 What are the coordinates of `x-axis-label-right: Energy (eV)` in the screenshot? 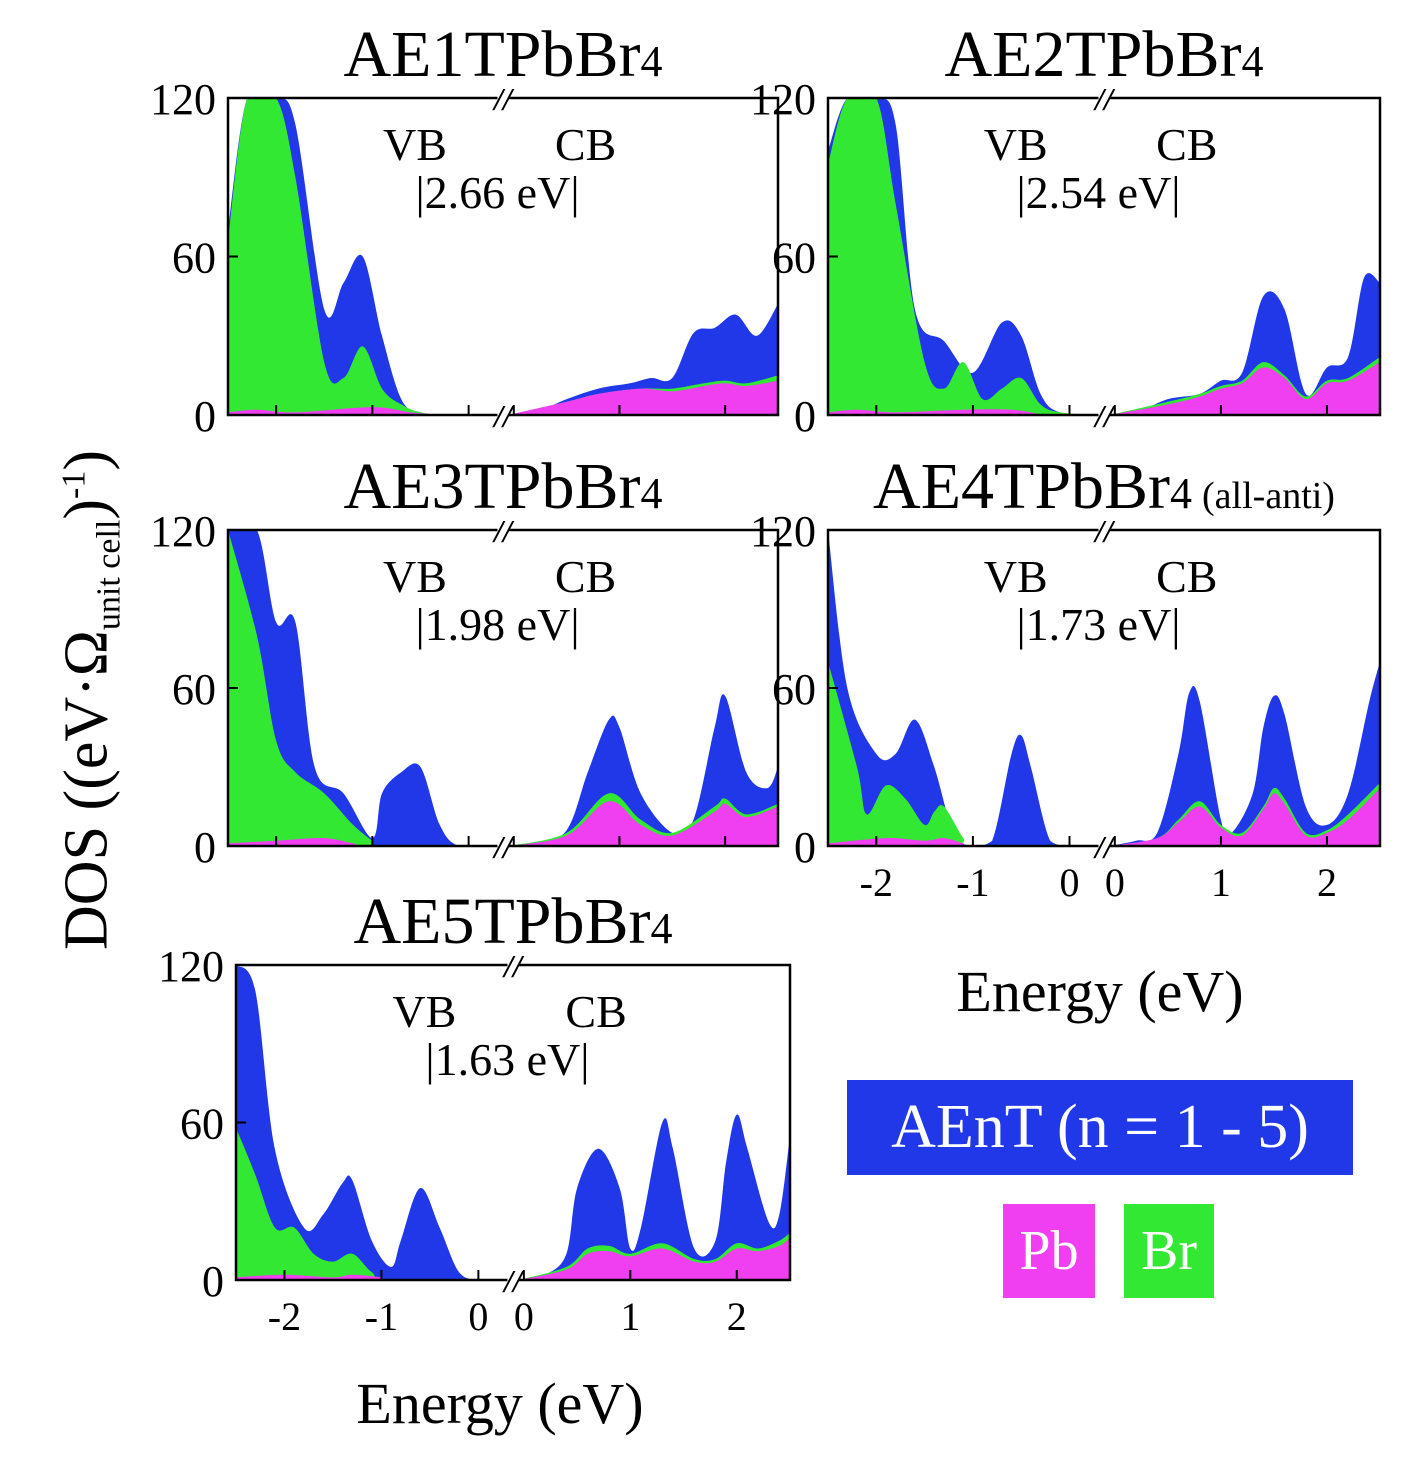 It's located at (1100, 991).